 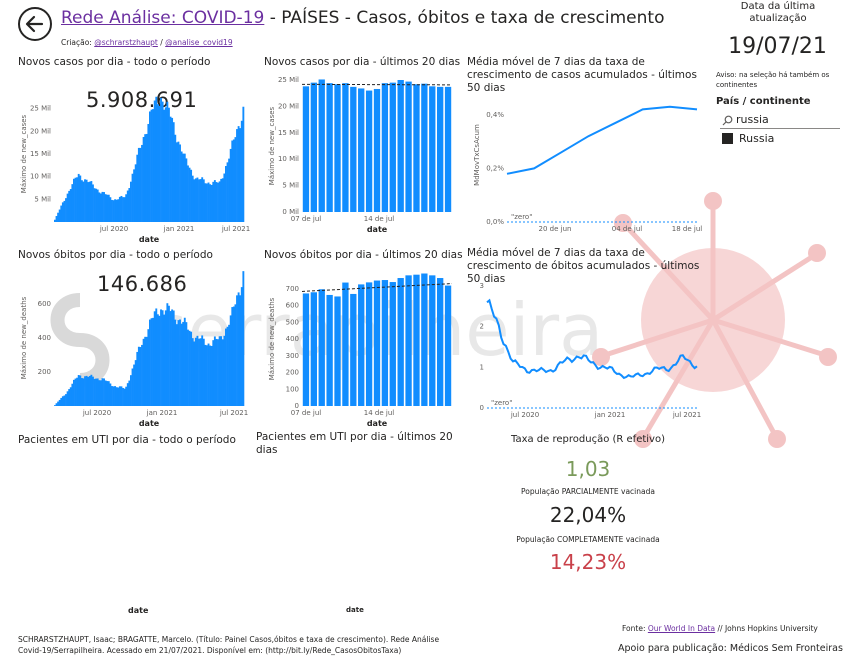 What do you see at coordinates (272, 145) in the screenshot?
I see `y-axis-label: Máximo de new_cases` at bounding box center [272, 145].